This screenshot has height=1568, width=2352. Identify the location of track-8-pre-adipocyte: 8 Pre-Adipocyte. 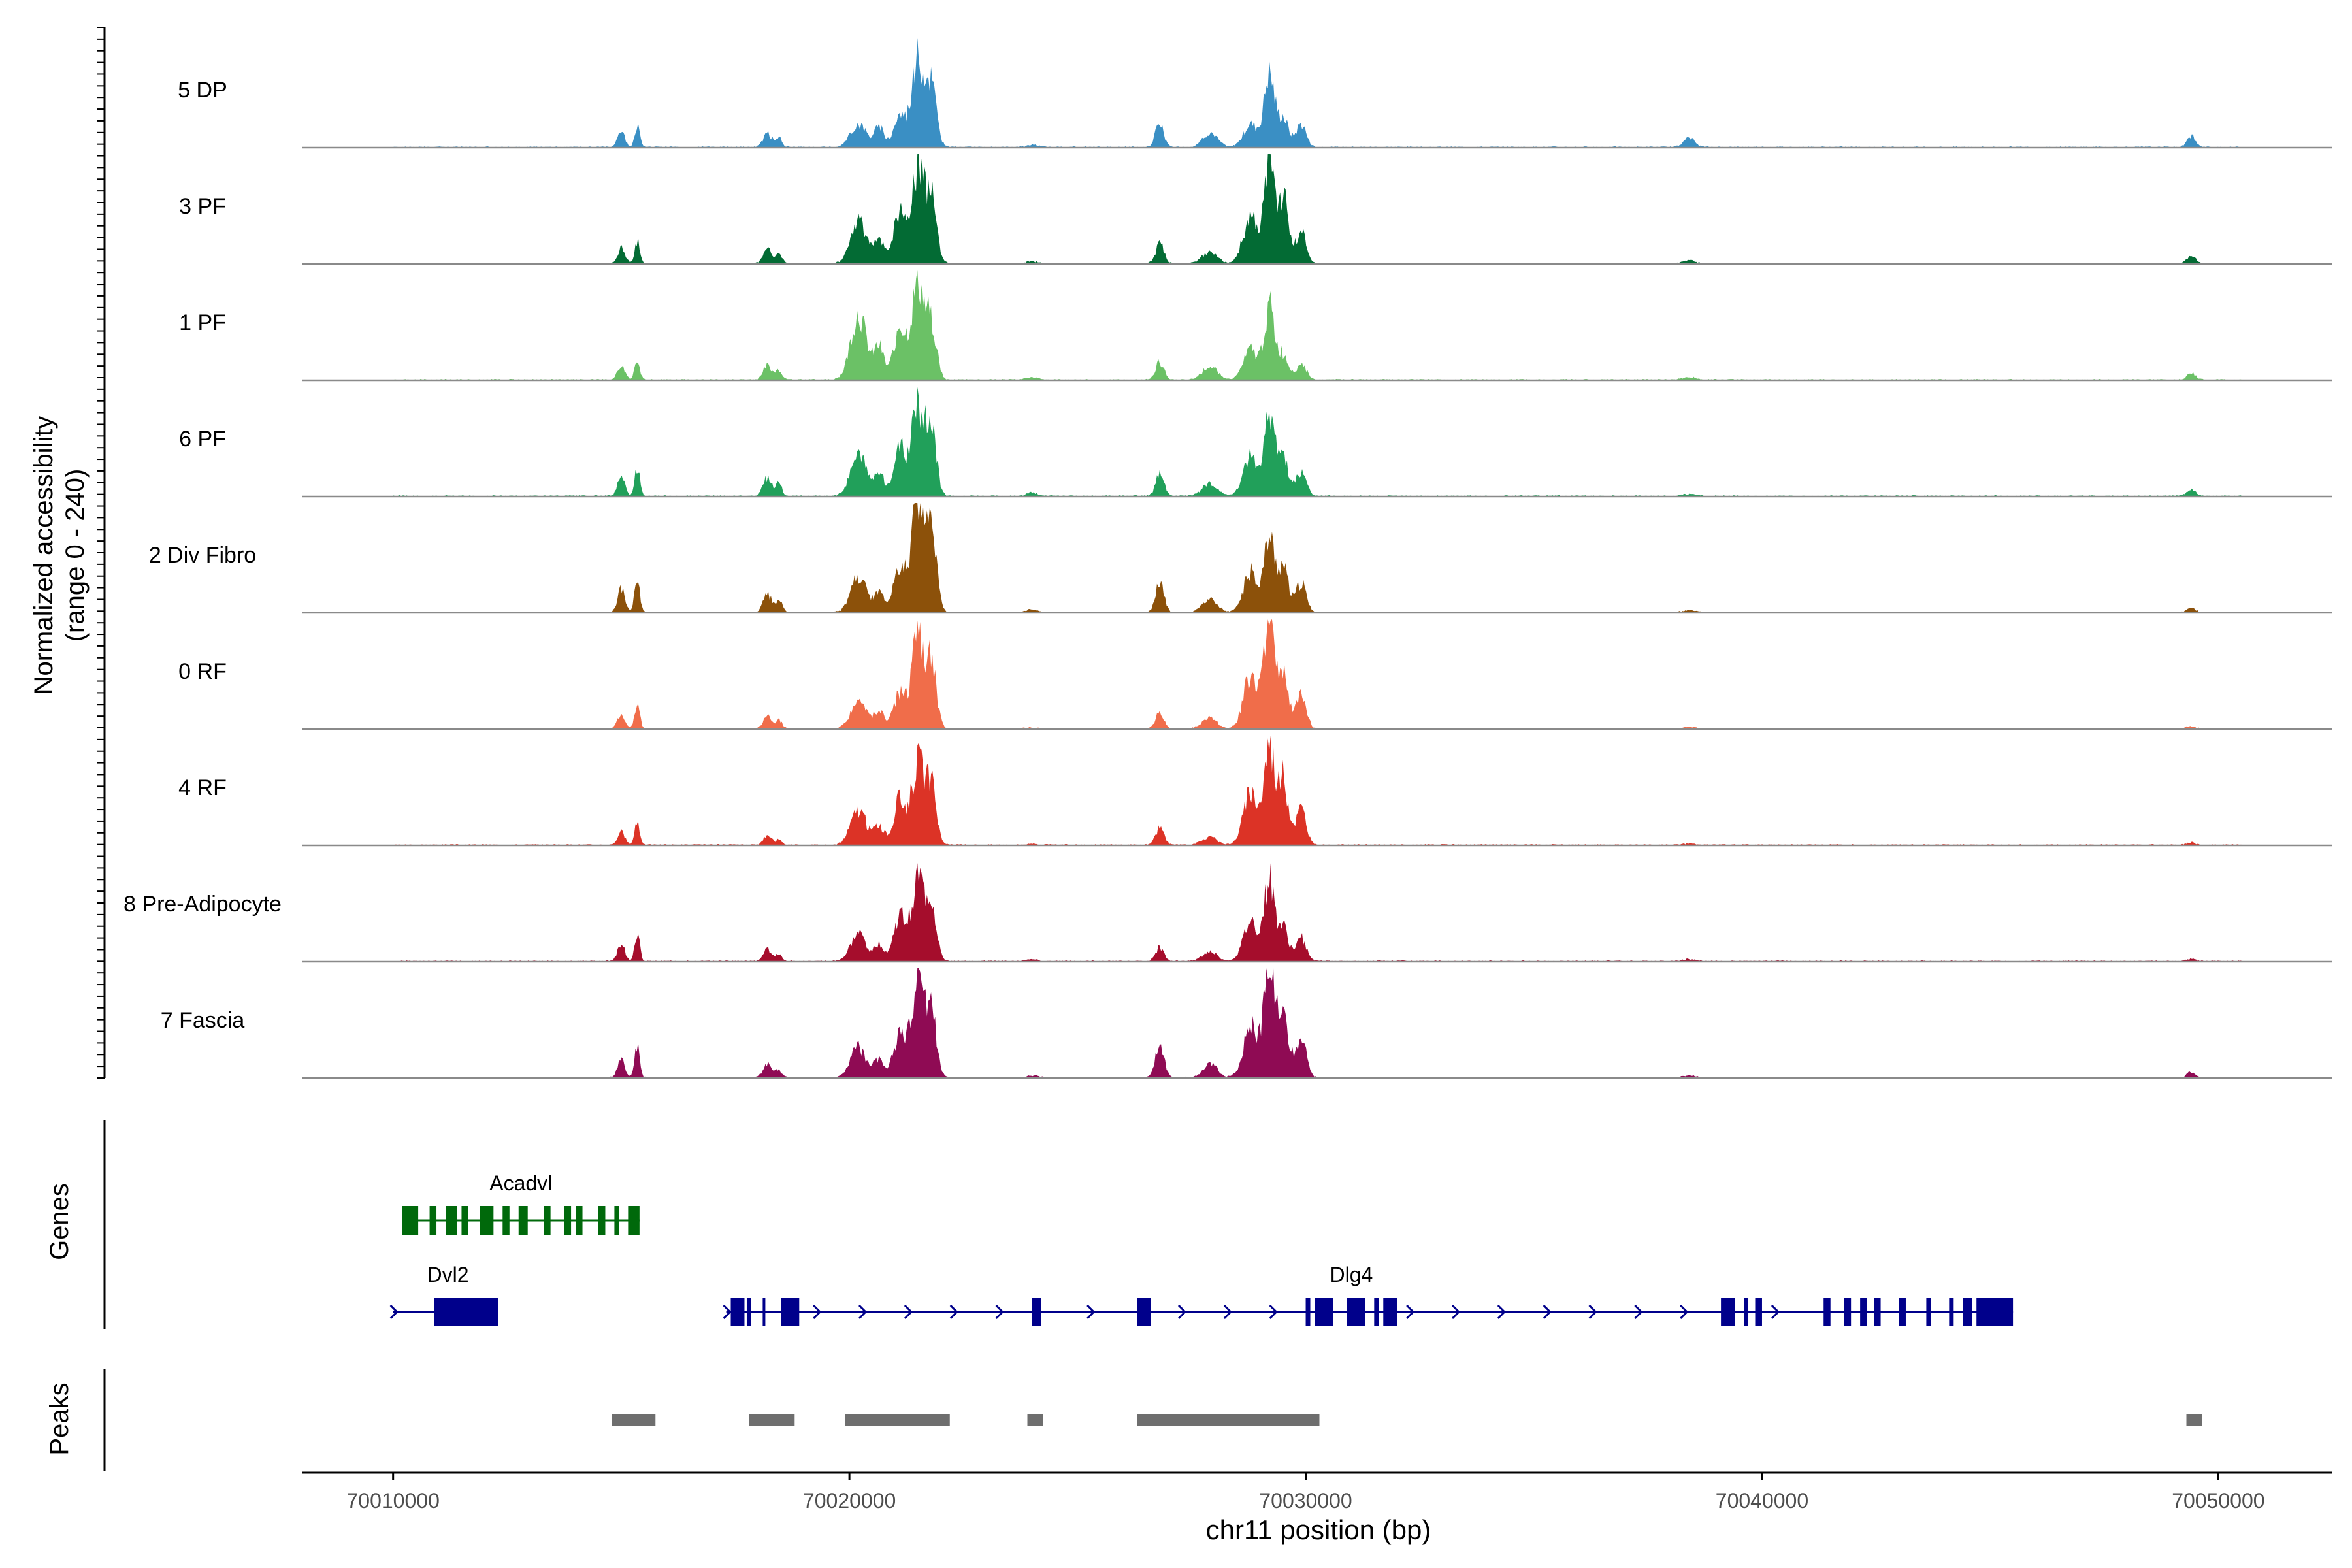
(1227, 913).